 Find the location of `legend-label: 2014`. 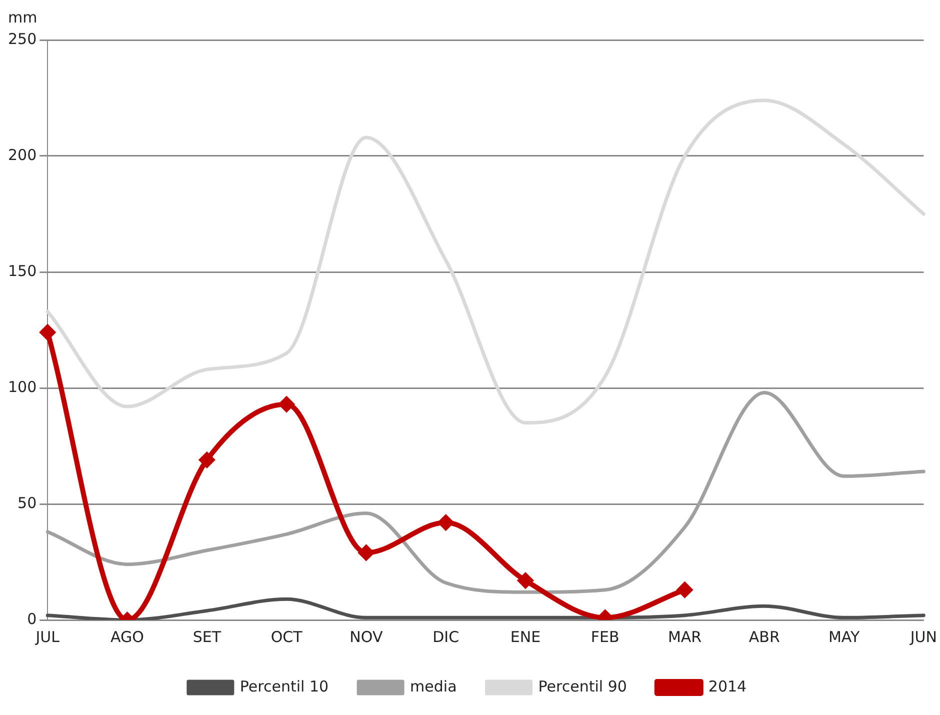

legend-label: 2014 is located at coordinates (727, 686).